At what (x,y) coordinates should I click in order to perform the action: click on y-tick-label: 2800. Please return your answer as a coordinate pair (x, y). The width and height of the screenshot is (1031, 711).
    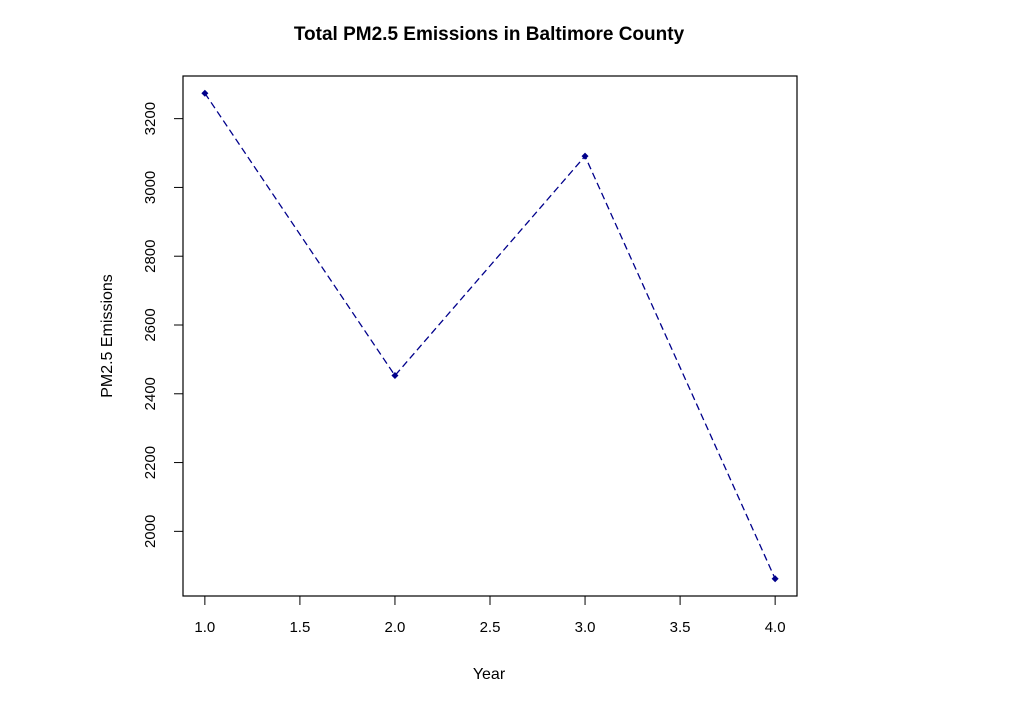
    Looking at the image, I should click on (150, 256).